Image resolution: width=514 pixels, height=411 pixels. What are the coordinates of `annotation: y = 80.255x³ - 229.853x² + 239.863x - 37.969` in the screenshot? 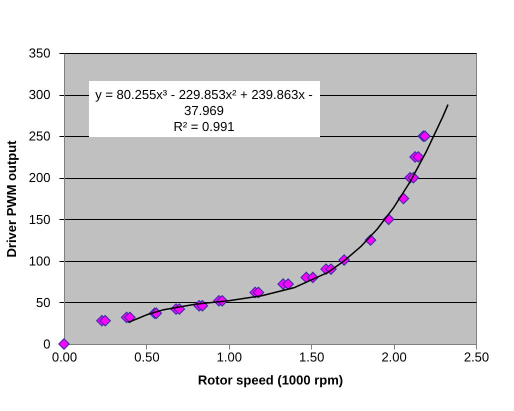 It's located at (204, 102).